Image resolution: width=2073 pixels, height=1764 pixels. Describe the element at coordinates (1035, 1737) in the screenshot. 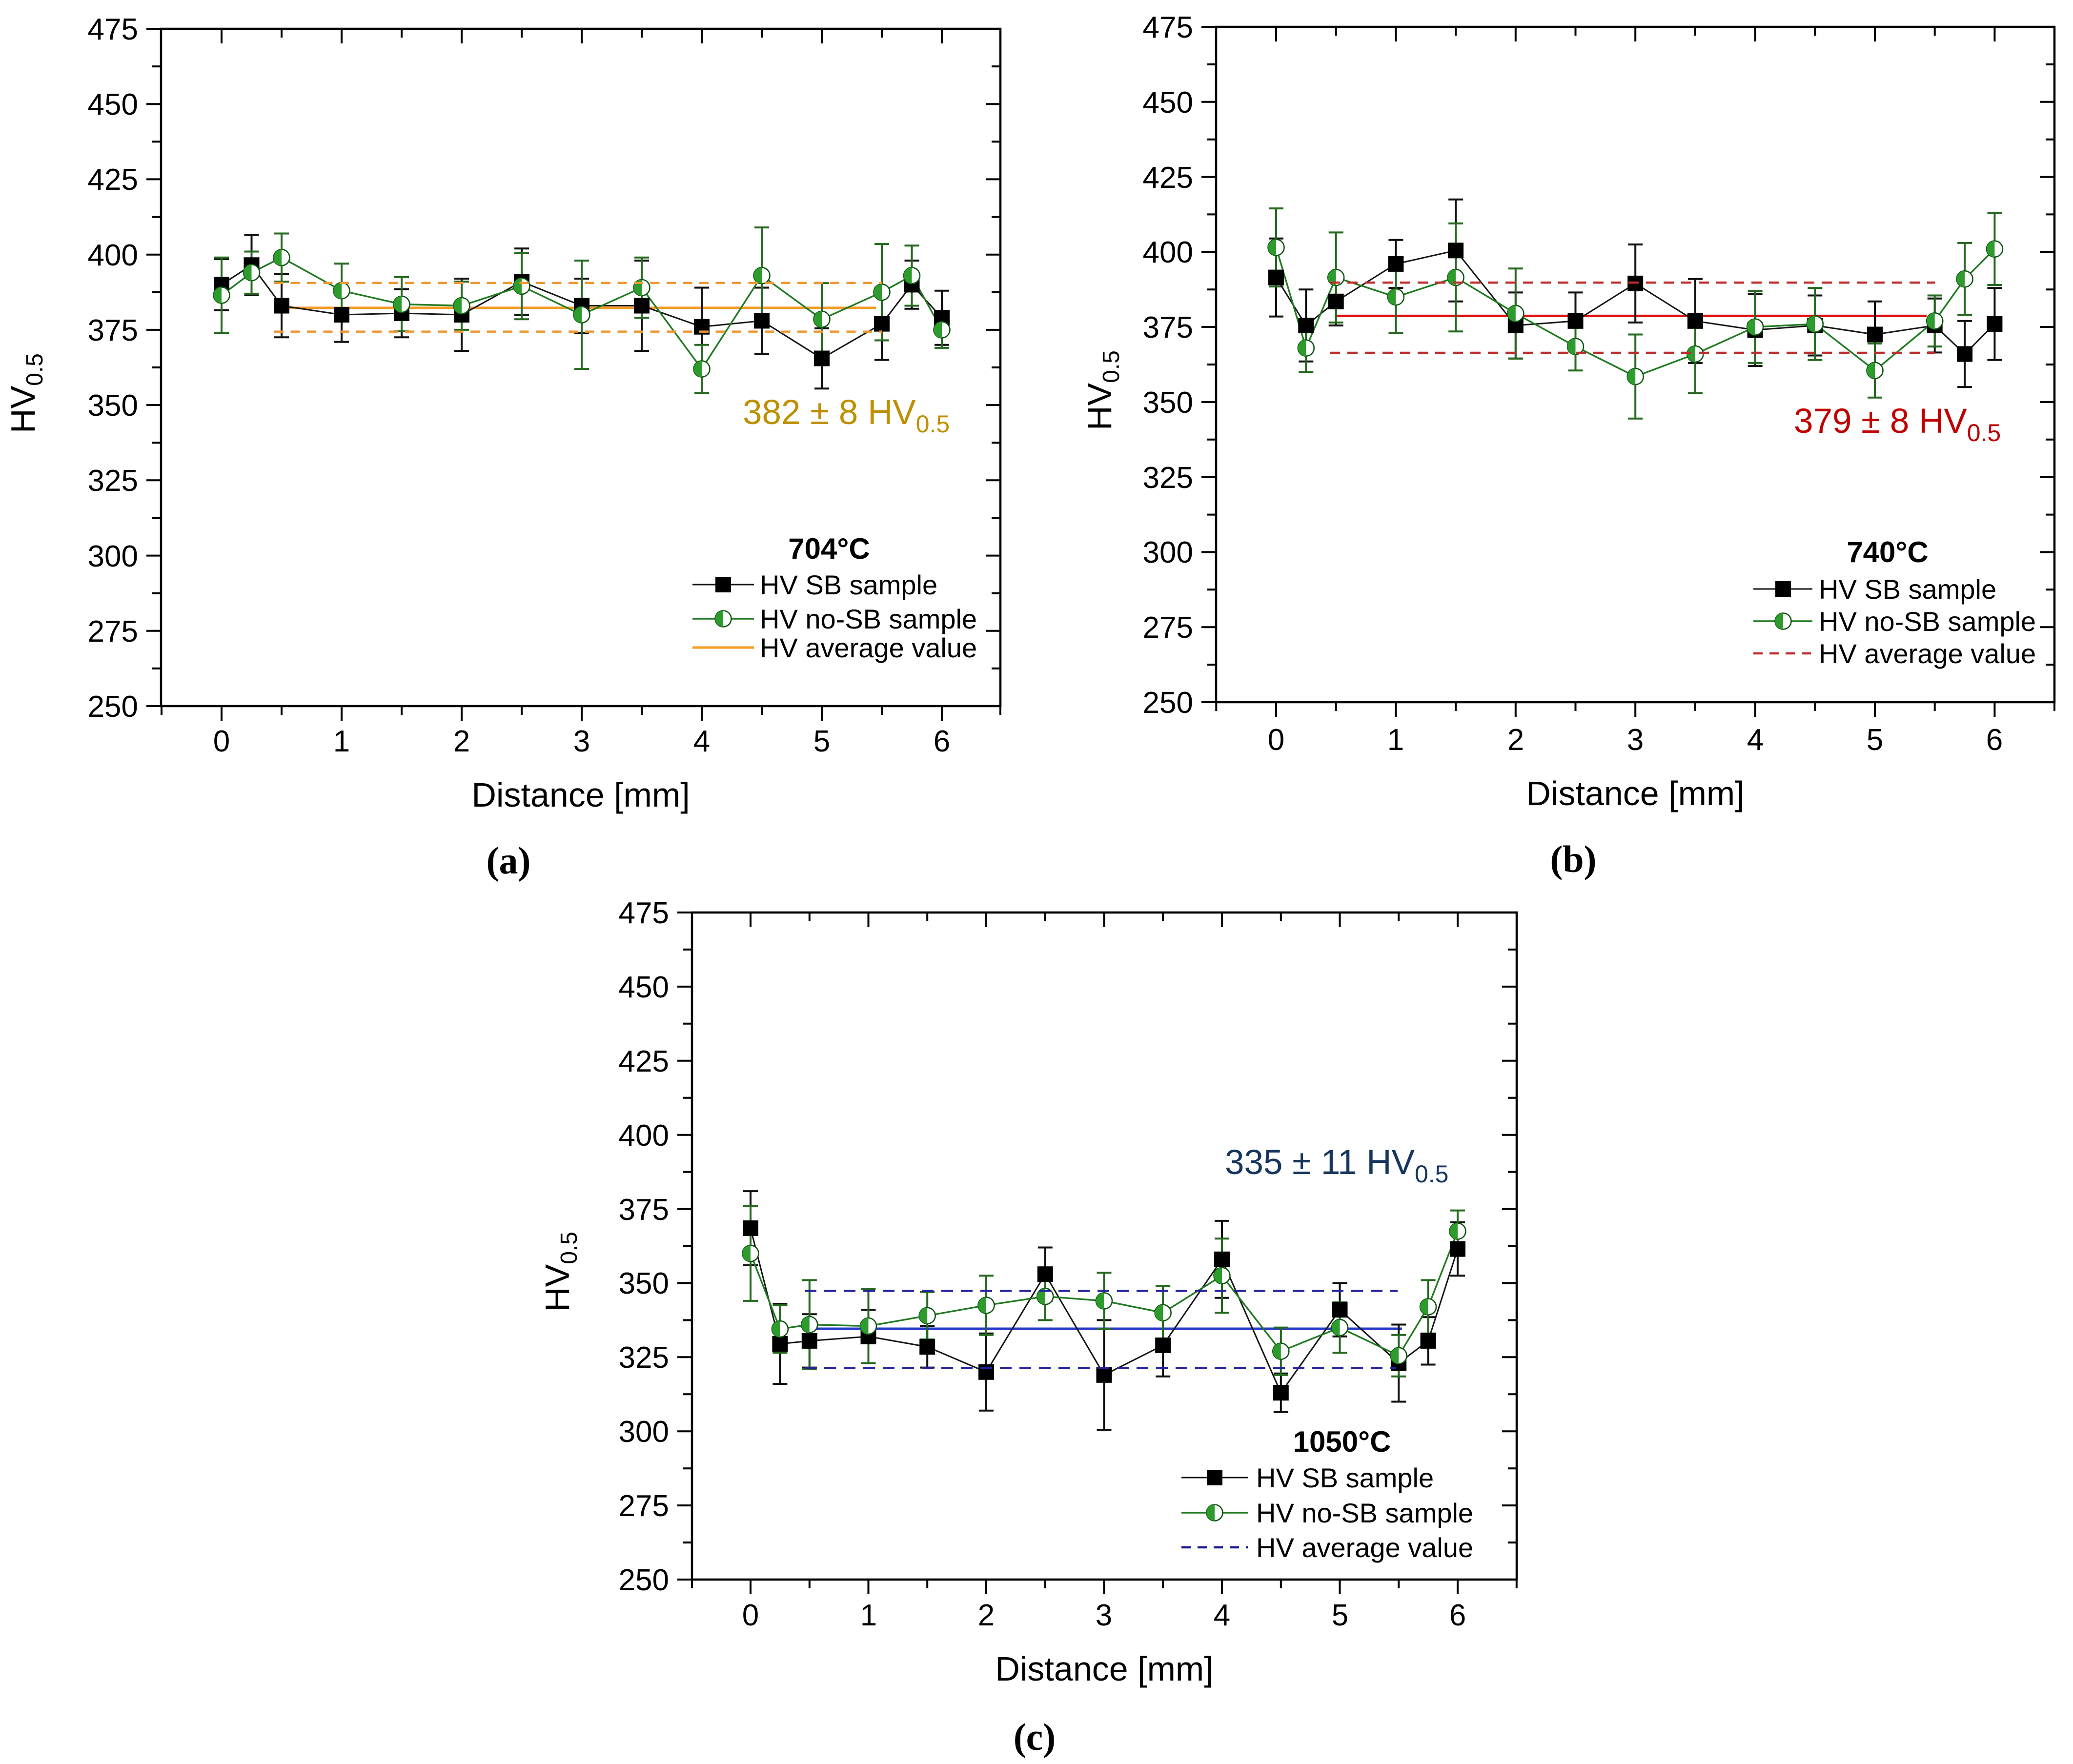

I see `svg-text: (c)` at that location.